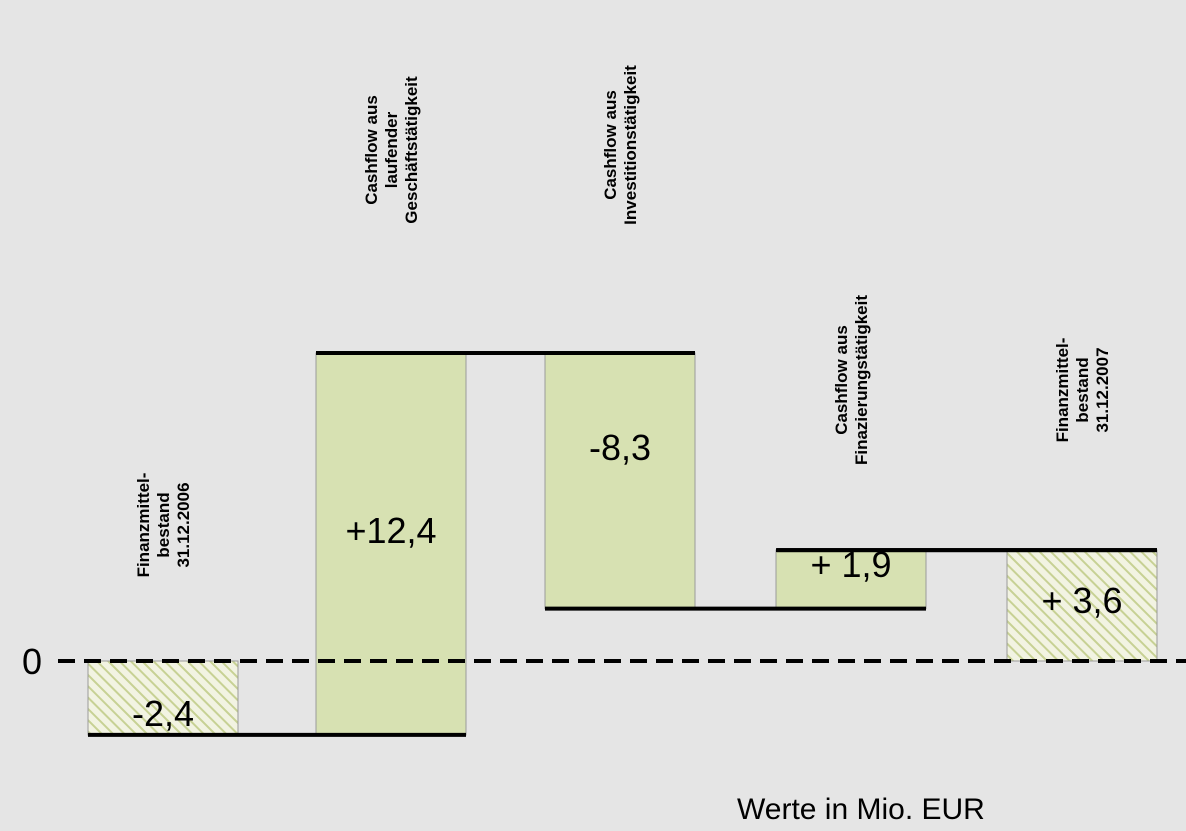  Describe the element at coordinates (183, 524) in the screenshot. I see `category-label-1-line-3: 31.12.2006` at that location.